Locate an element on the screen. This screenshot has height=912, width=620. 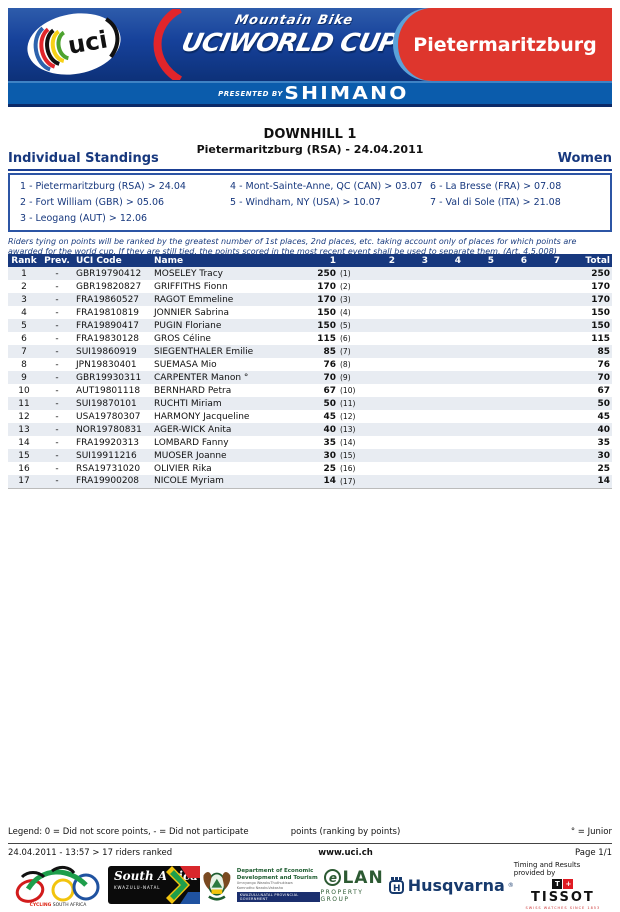
rider-round1-rank: (1) is located at coordinates (345, 273).